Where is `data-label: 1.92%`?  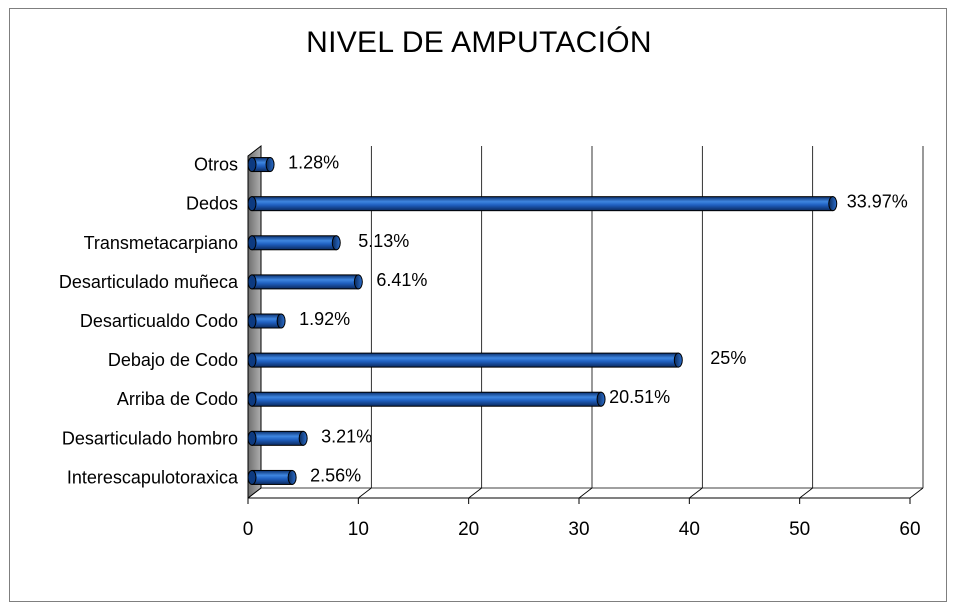 data-label: 1.92% is located at coordinates (324, 319).